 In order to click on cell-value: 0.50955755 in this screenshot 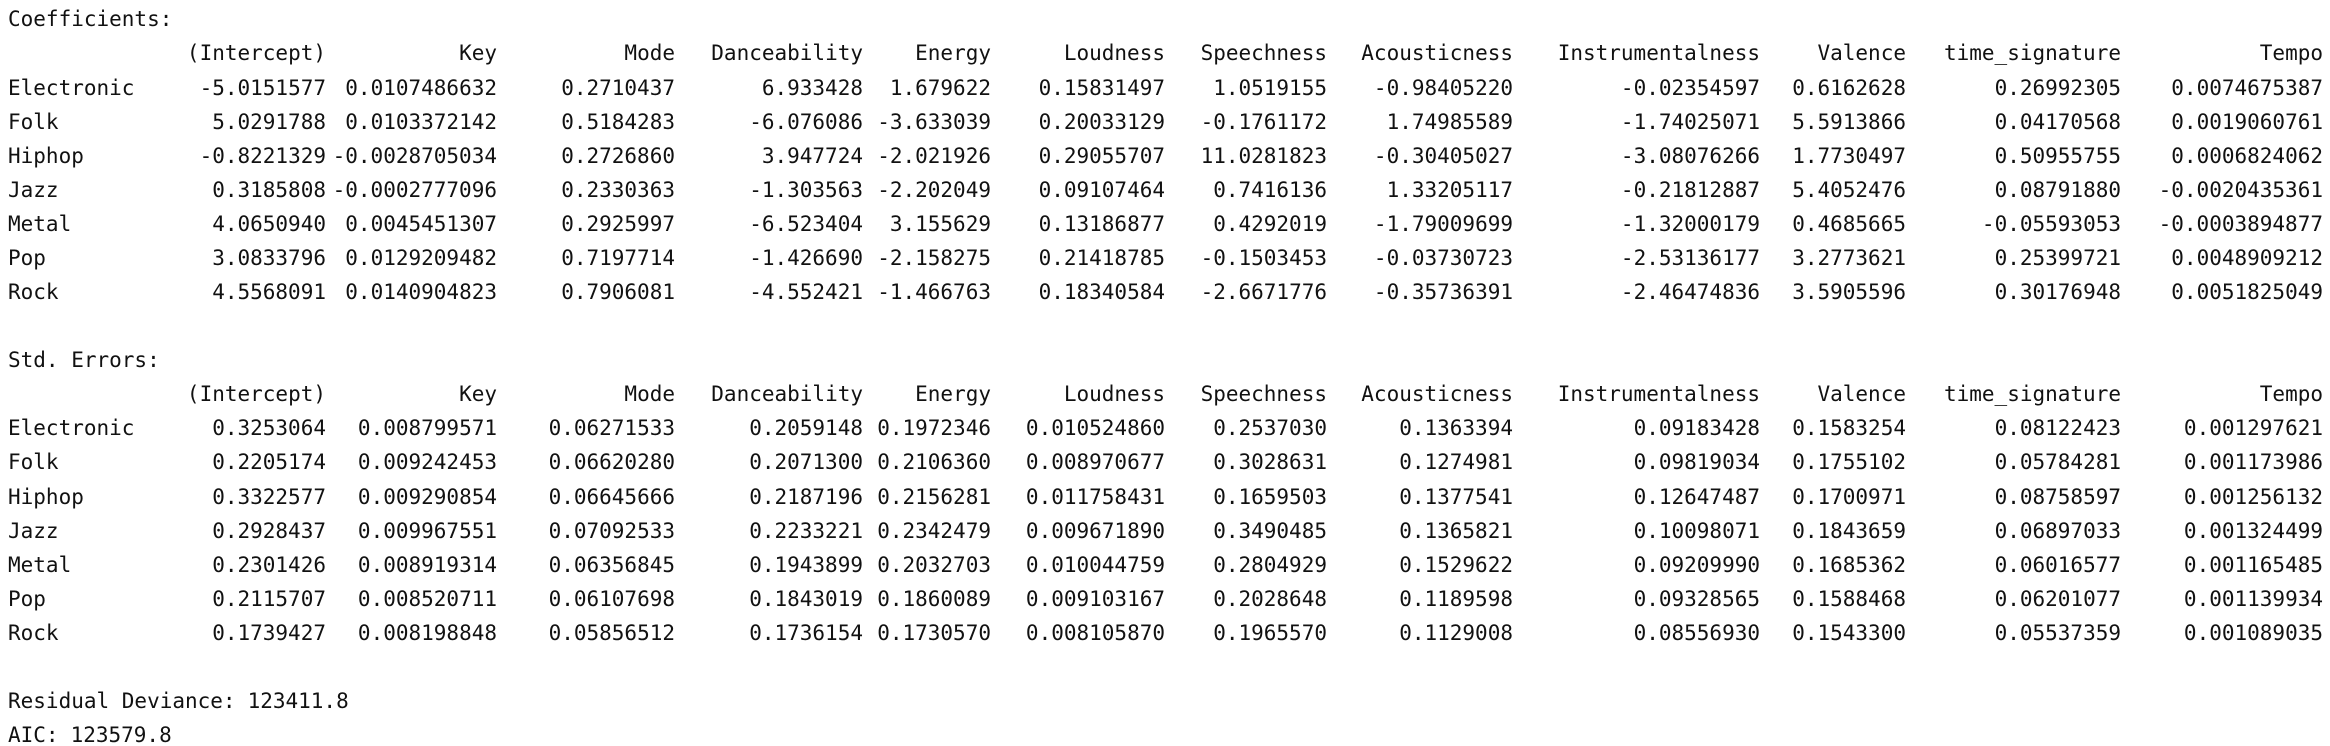, I will do `click(2057, 155)`.